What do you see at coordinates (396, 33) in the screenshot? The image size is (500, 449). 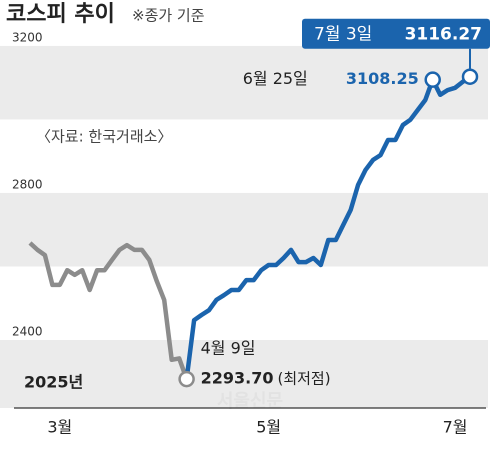 I see `annotation-box` at bounding box center [396, 33].